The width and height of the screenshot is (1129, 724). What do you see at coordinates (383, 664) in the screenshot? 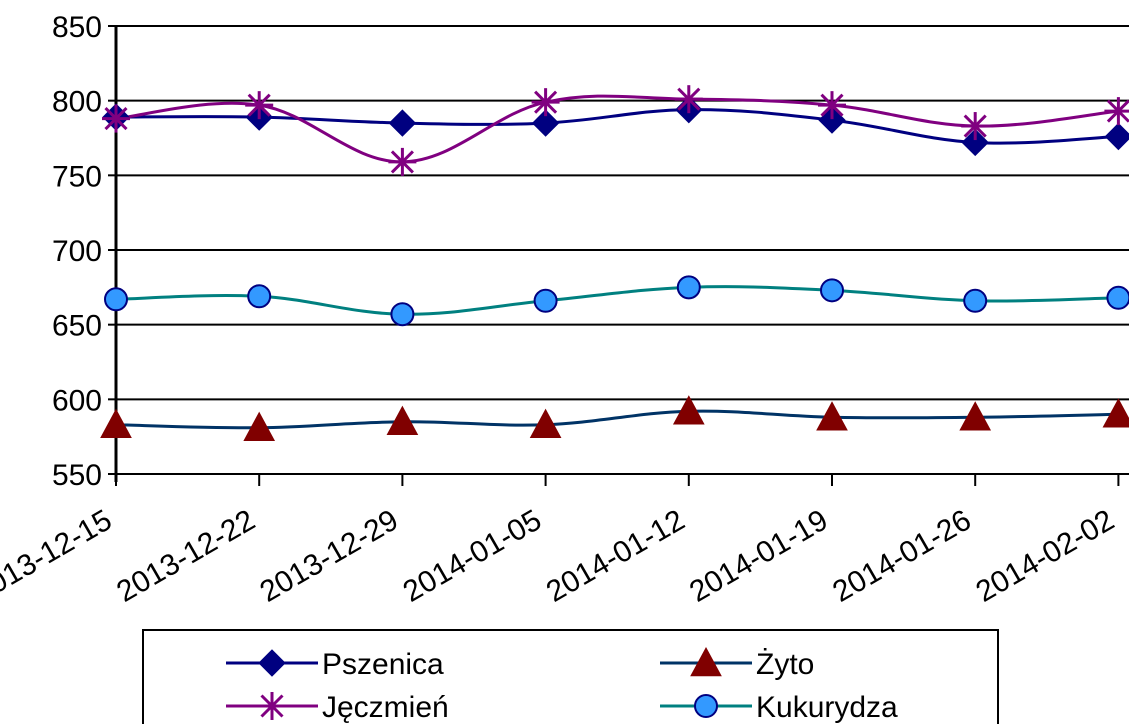
I see `legend-label-pszenica: Pszenica` at bounding box center [383, 664].